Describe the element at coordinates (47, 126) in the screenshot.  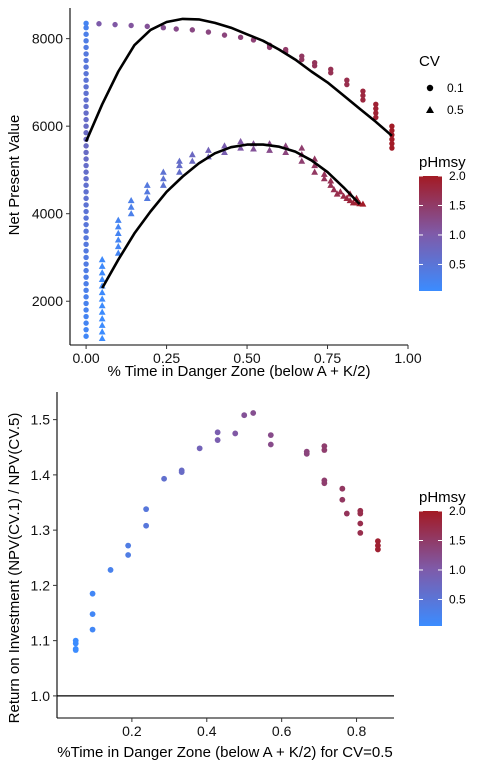
I see `npv-y-tick-label: 6000` at that location.